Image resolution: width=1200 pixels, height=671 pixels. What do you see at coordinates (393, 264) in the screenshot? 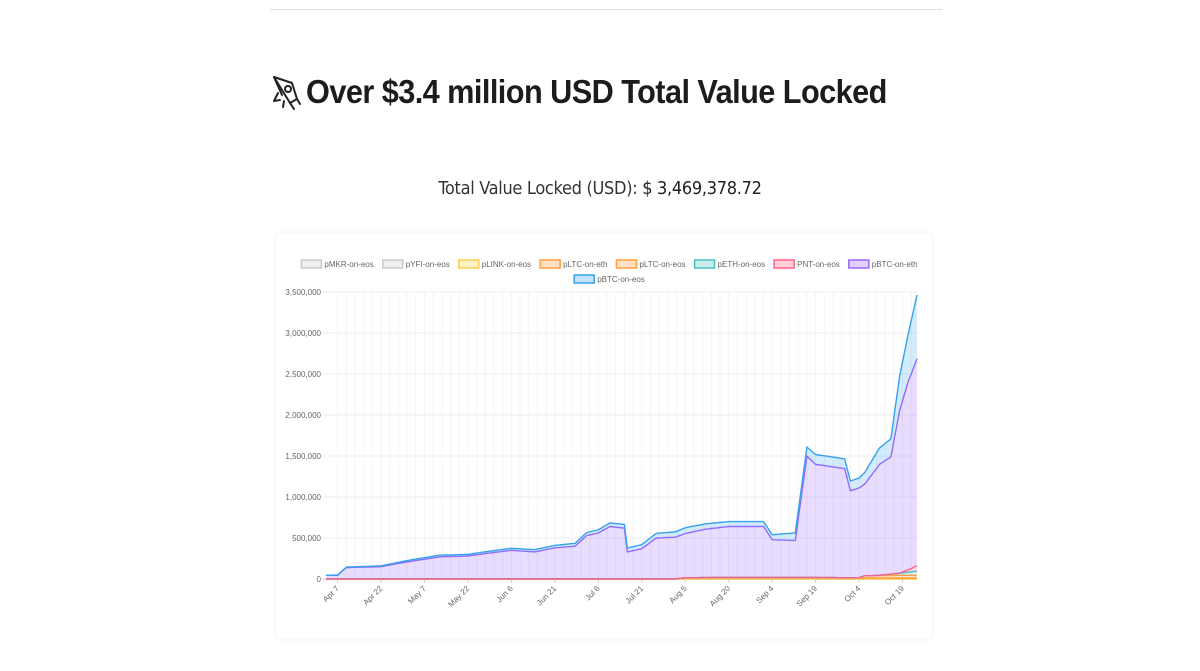
I see `legend-swatch-pyfi-on-eos` at bounding box center [393, 264].